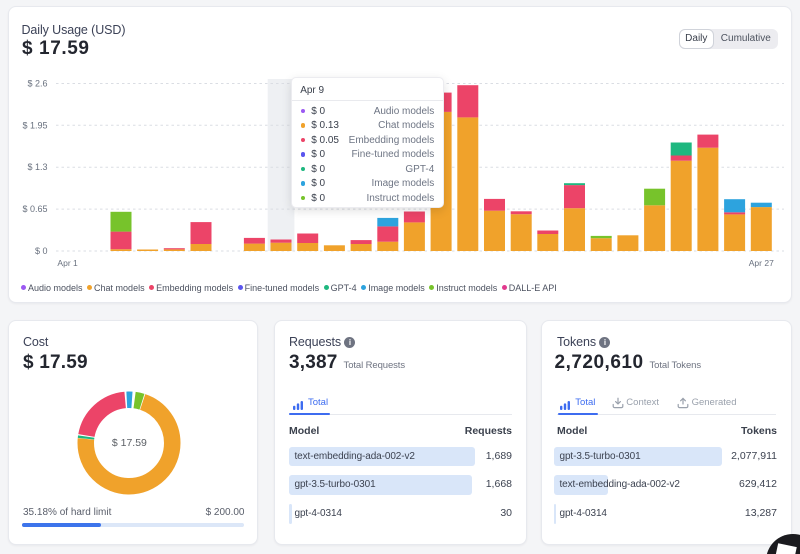  Describe the element at coordinates (37, 84) in the screenshot. I see `svg-text: $ 2.6` at that location.